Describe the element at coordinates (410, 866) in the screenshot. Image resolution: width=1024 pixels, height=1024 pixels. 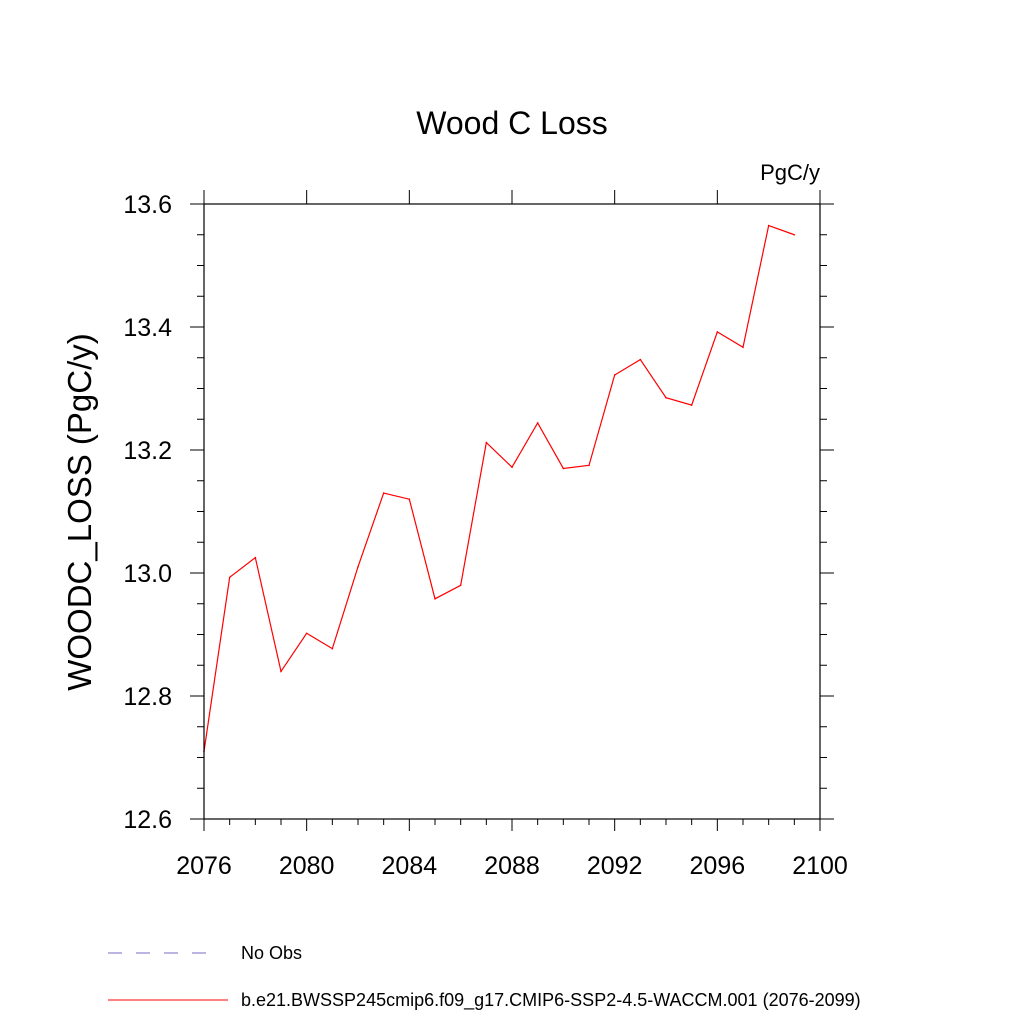
I see `x-tick-label: 2084` at that location.